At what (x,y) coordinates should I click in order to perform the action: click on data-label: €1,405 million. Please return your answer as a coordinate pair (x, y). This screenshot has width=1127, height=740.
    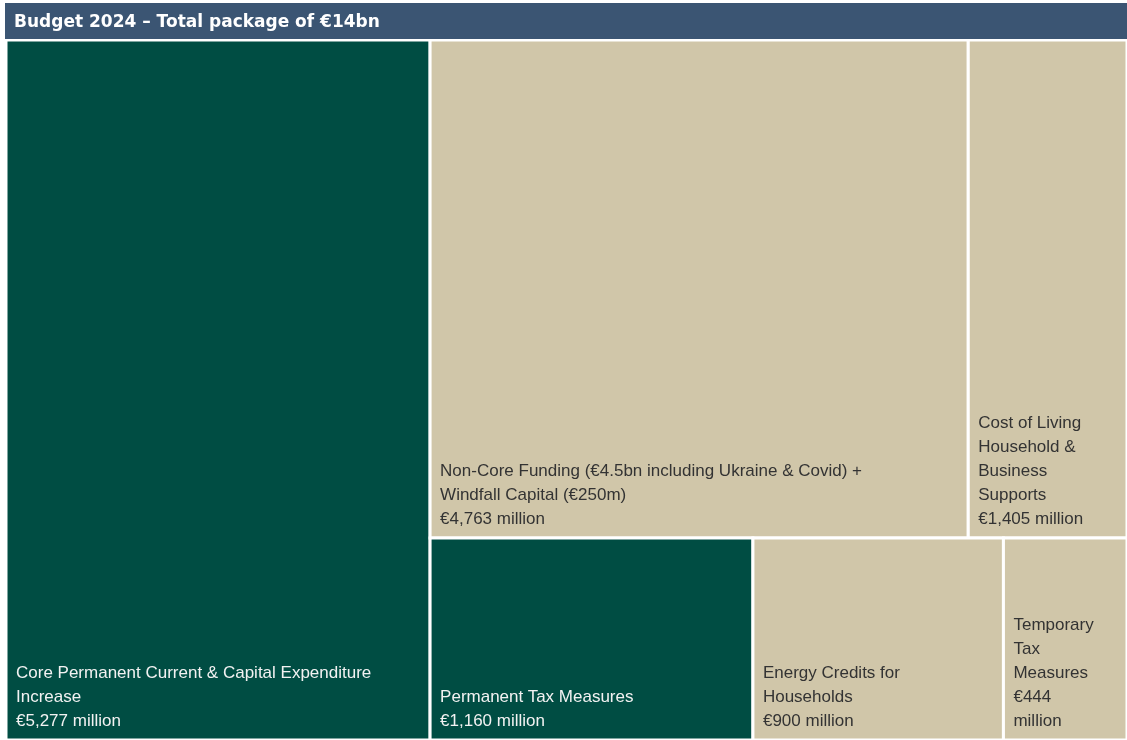
    Looking at the image, I should click on (1031, 518).